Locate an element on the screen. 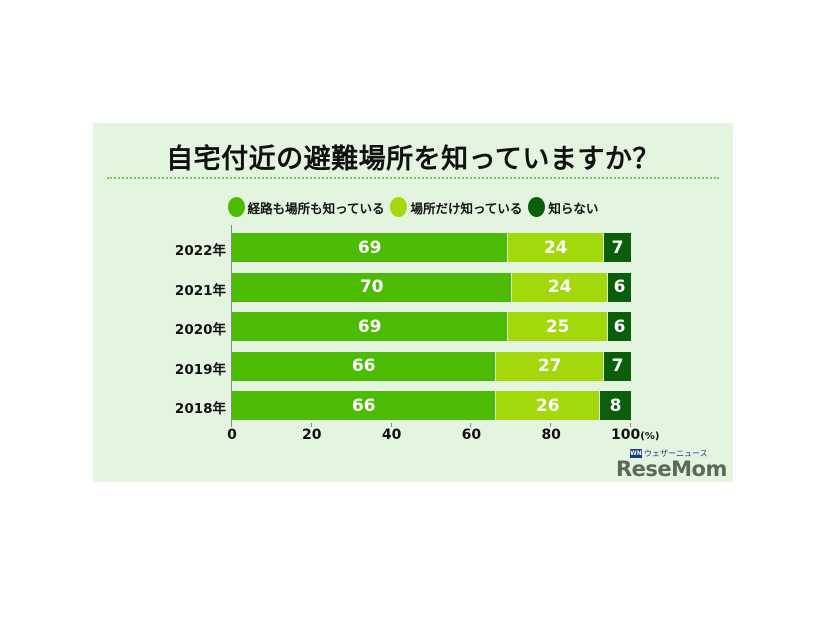 The image size is (826, 620). x-tick-label: 80 is located at coordinates (551, 435).